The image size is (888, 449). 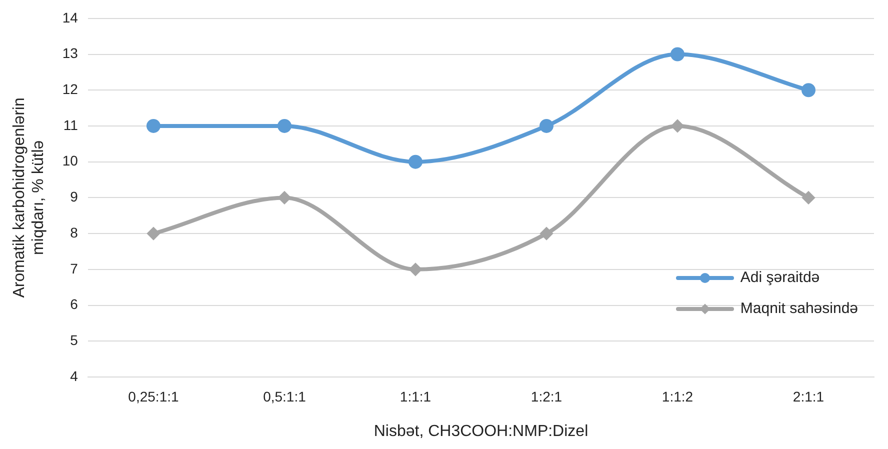 What do you see at coordinates (70, 160) in the screenshot?
I see `y-tick-label: 10` at bounding box center [70, 160].